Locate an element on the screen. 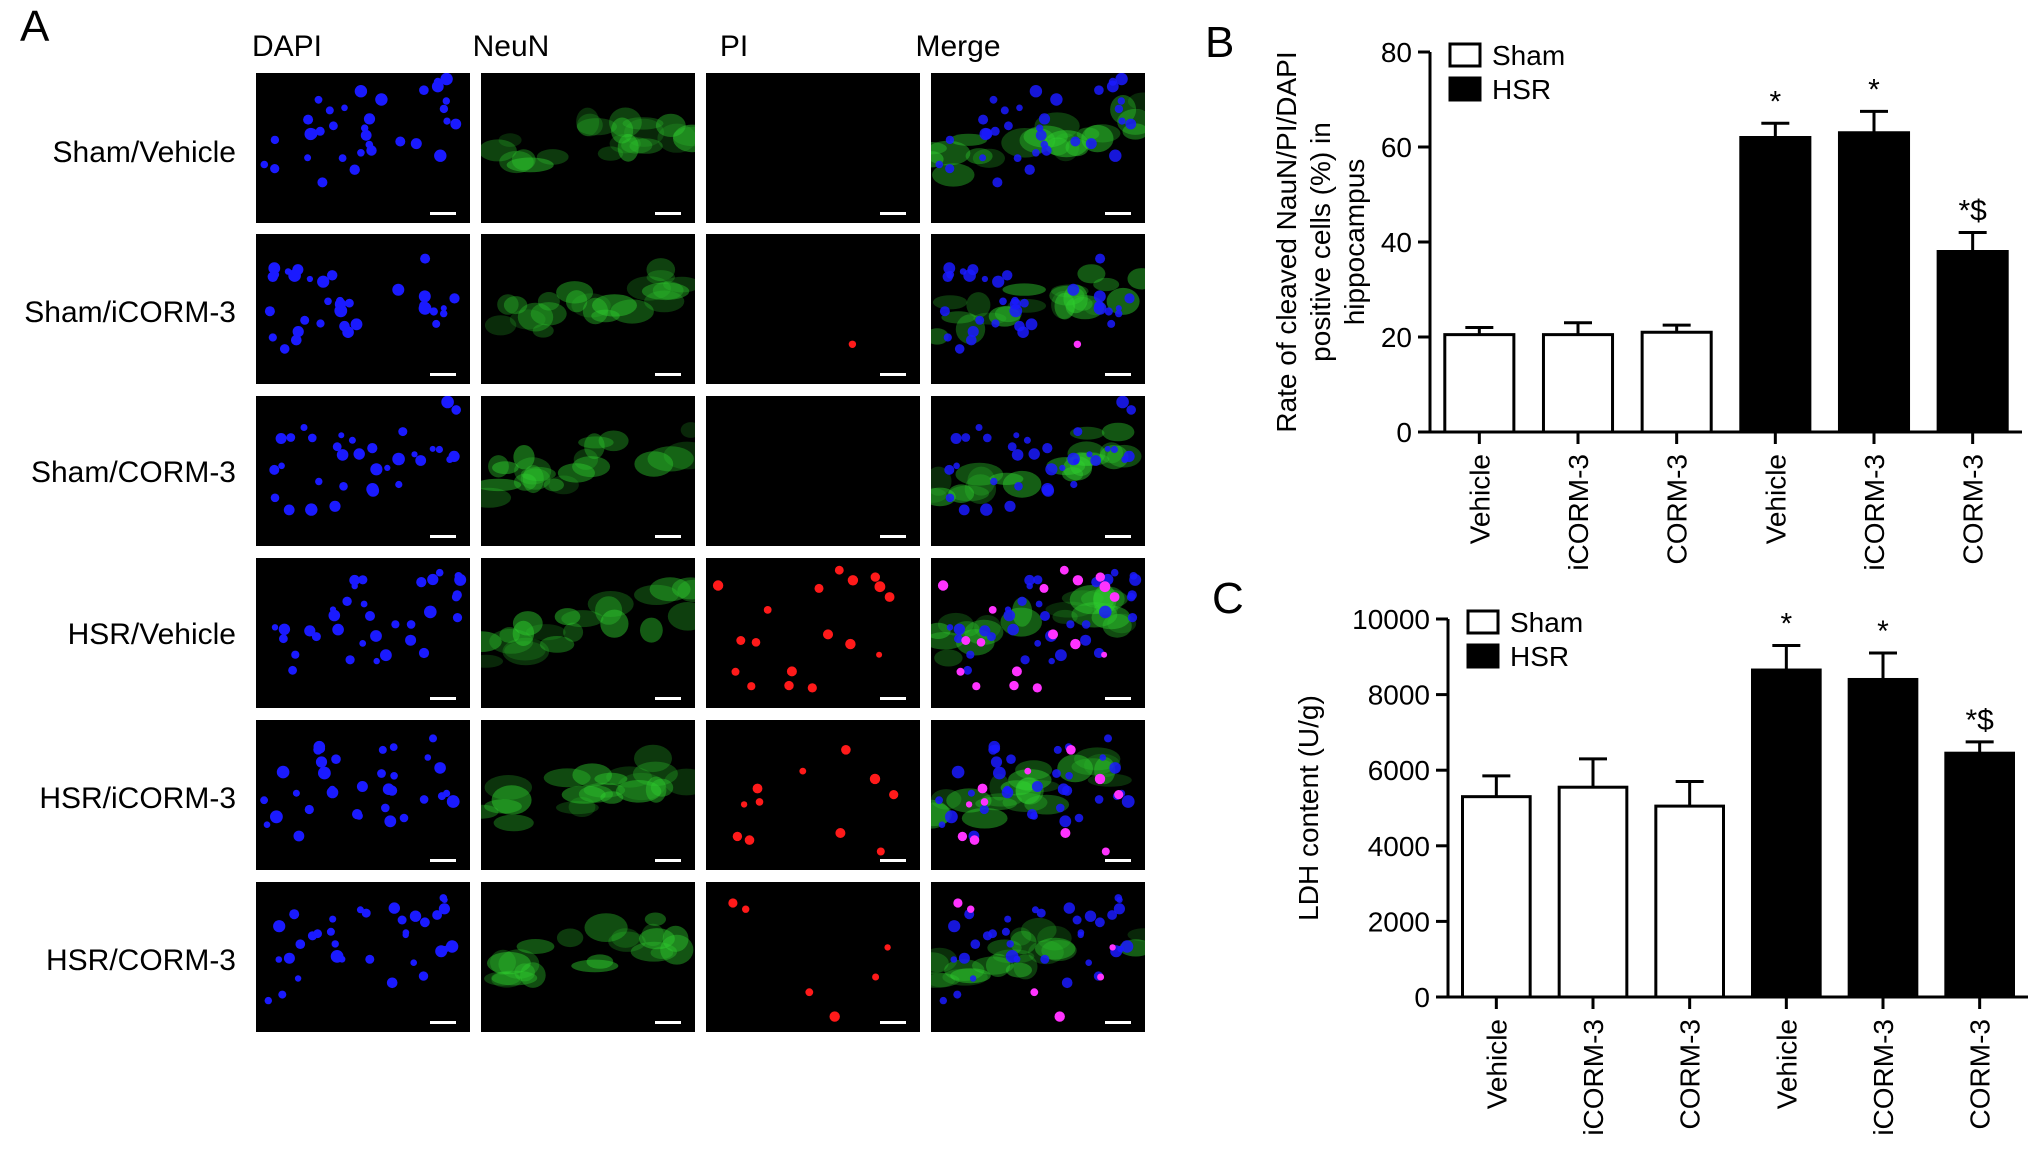 Image resolution: width=2032 pixels, height=1151 pixels. legend-label-hsr: HSR is located at coordinates (1521, 89).